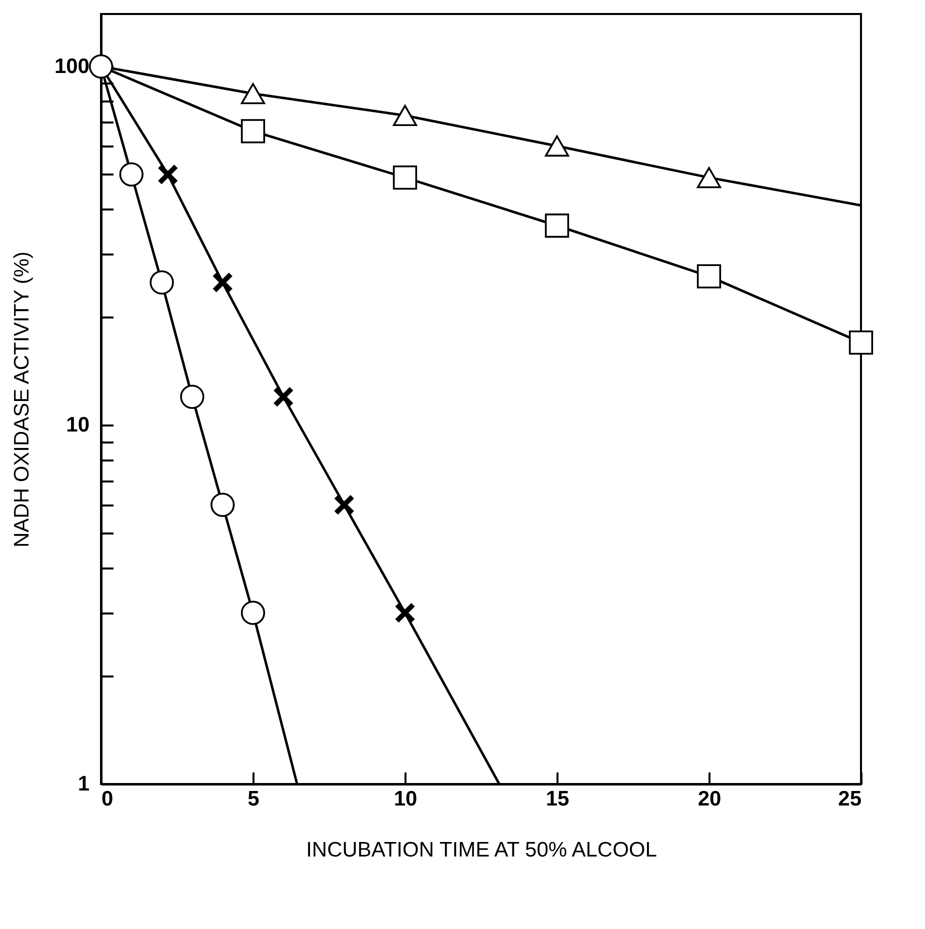 The height and width of the screenshot is (929, 925). Describe the element at coordinates (22, 400) in the screenshot. I see `y-axis-title: NADH OXIDASE ACTIVITY (%)` at that location.